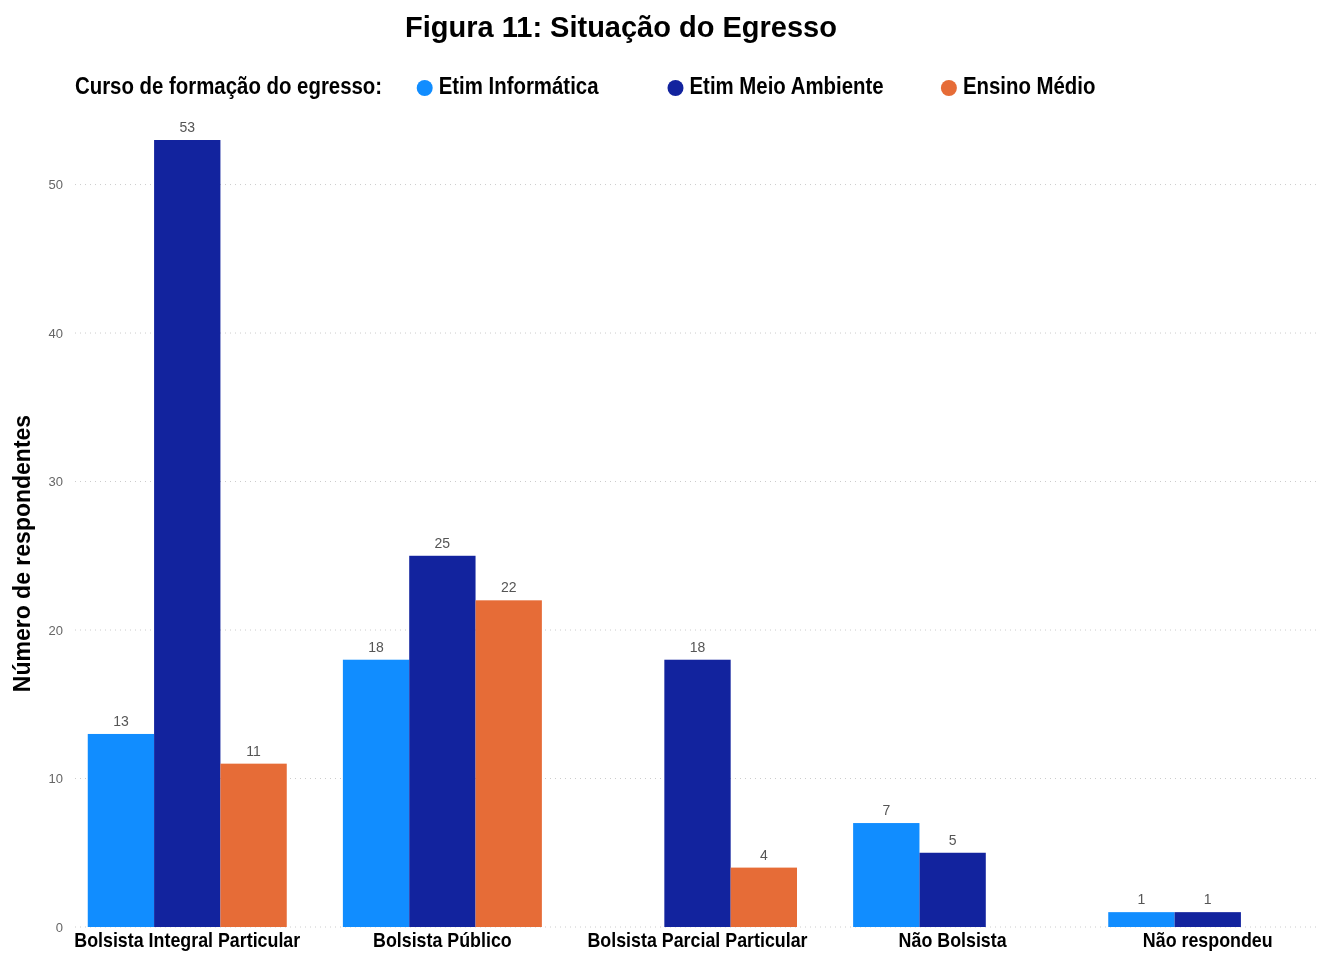  What do you see at coordinates (886, 810) in the screenshot?
I see `data-label: 7` at bounding box center [886, 810].